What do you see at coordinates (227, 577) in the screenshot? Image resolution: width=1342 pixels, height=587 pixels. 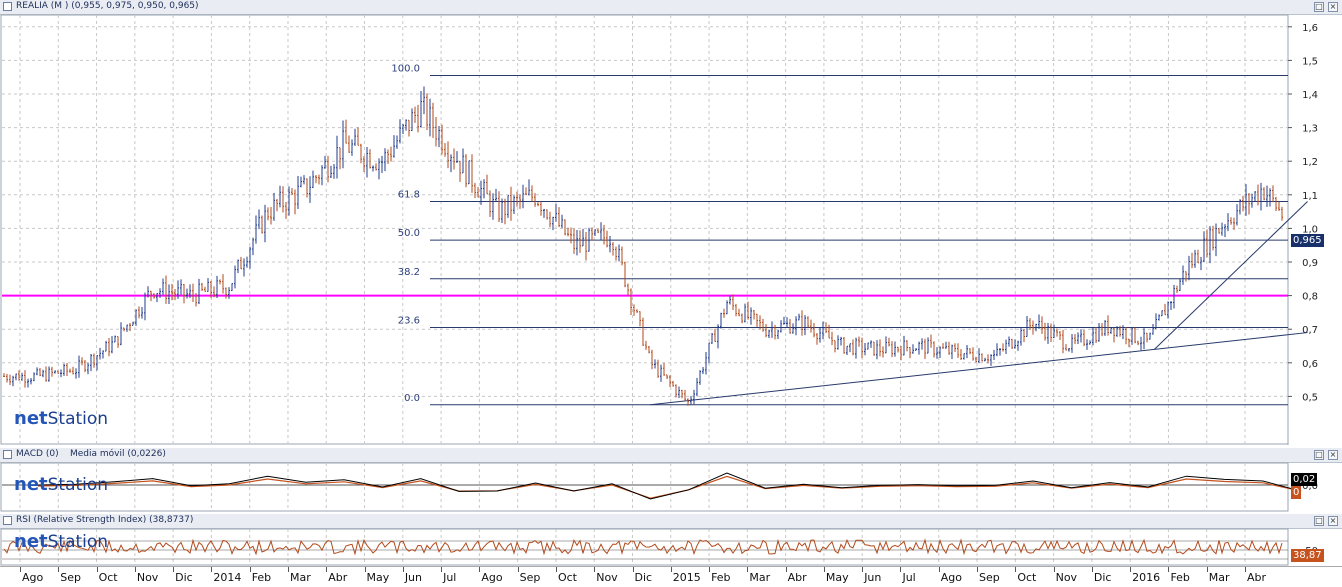 I see `month-label: 2014` at bounding box center [227, 577].